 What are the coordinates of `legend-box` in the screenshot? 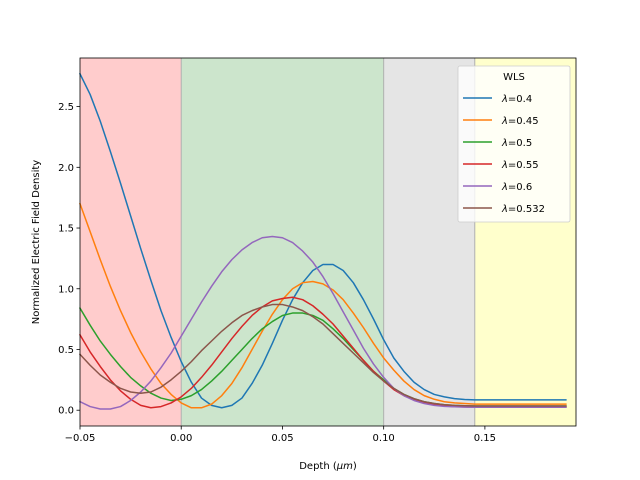 It's located at (514, 144).